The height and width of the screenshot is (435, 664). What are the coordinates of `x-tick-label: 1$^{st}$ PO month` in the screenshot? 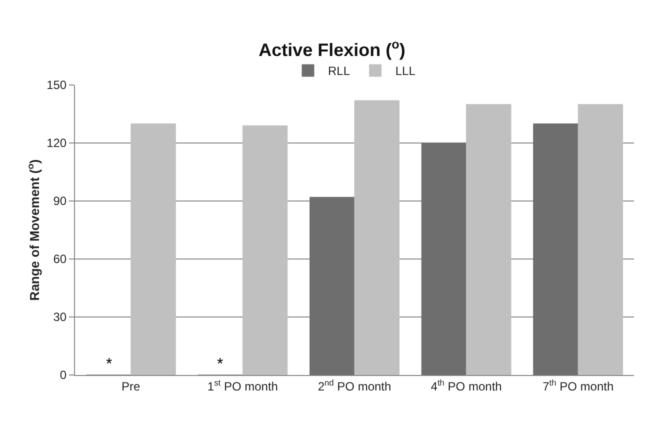 It's located at (242, 385).